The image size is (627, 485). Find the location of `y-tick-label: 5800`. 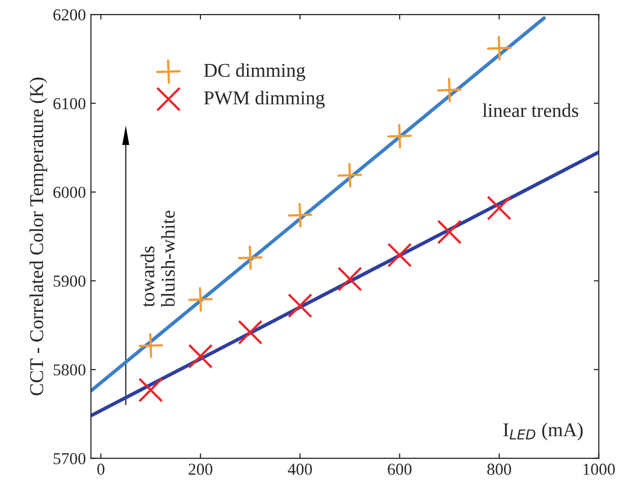

y-tick-label: 5800 is located at coordinates (70, 370).